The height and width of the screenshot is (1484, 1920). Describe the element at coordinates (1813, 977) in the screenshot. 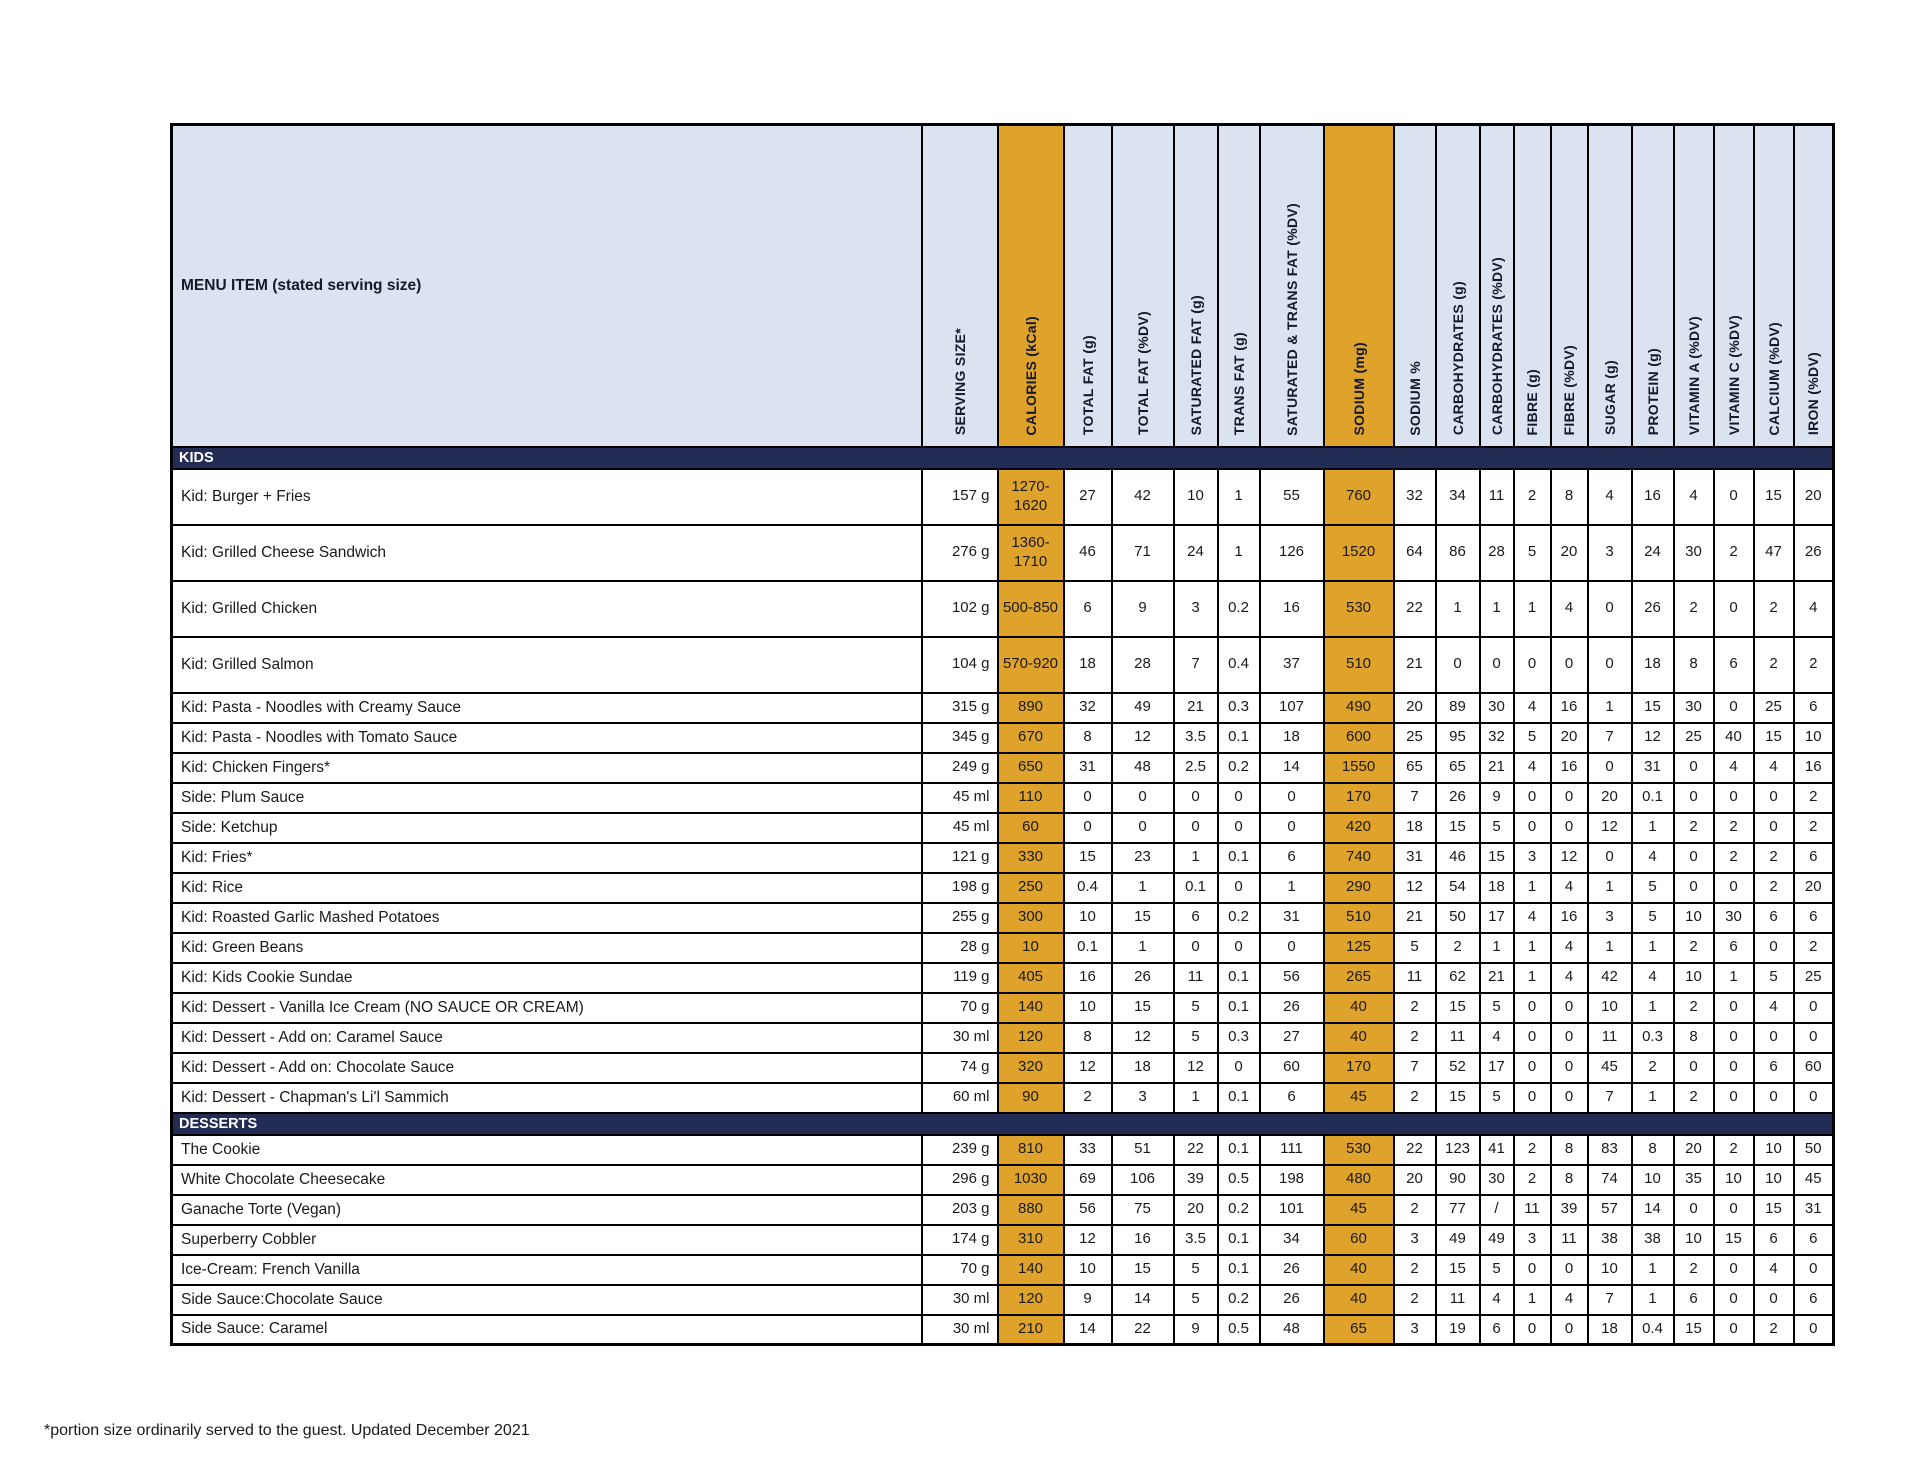

I see `value-cell: 25` at that location.